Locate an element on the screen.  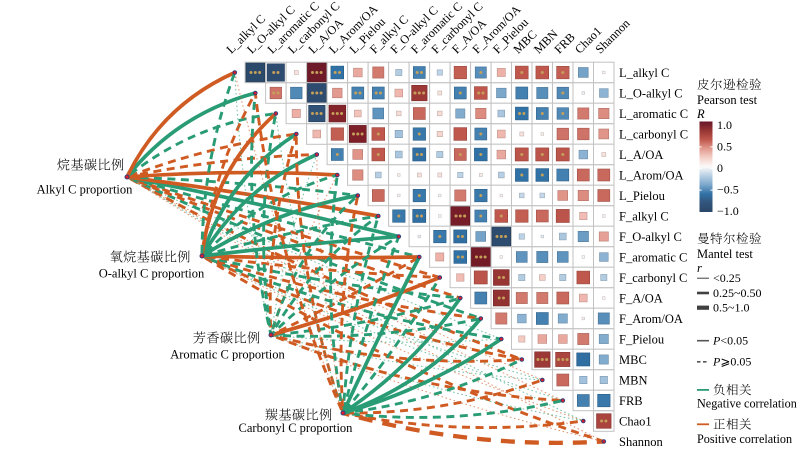
svg-text: F_A/OA is located at coordinates (641, 298).